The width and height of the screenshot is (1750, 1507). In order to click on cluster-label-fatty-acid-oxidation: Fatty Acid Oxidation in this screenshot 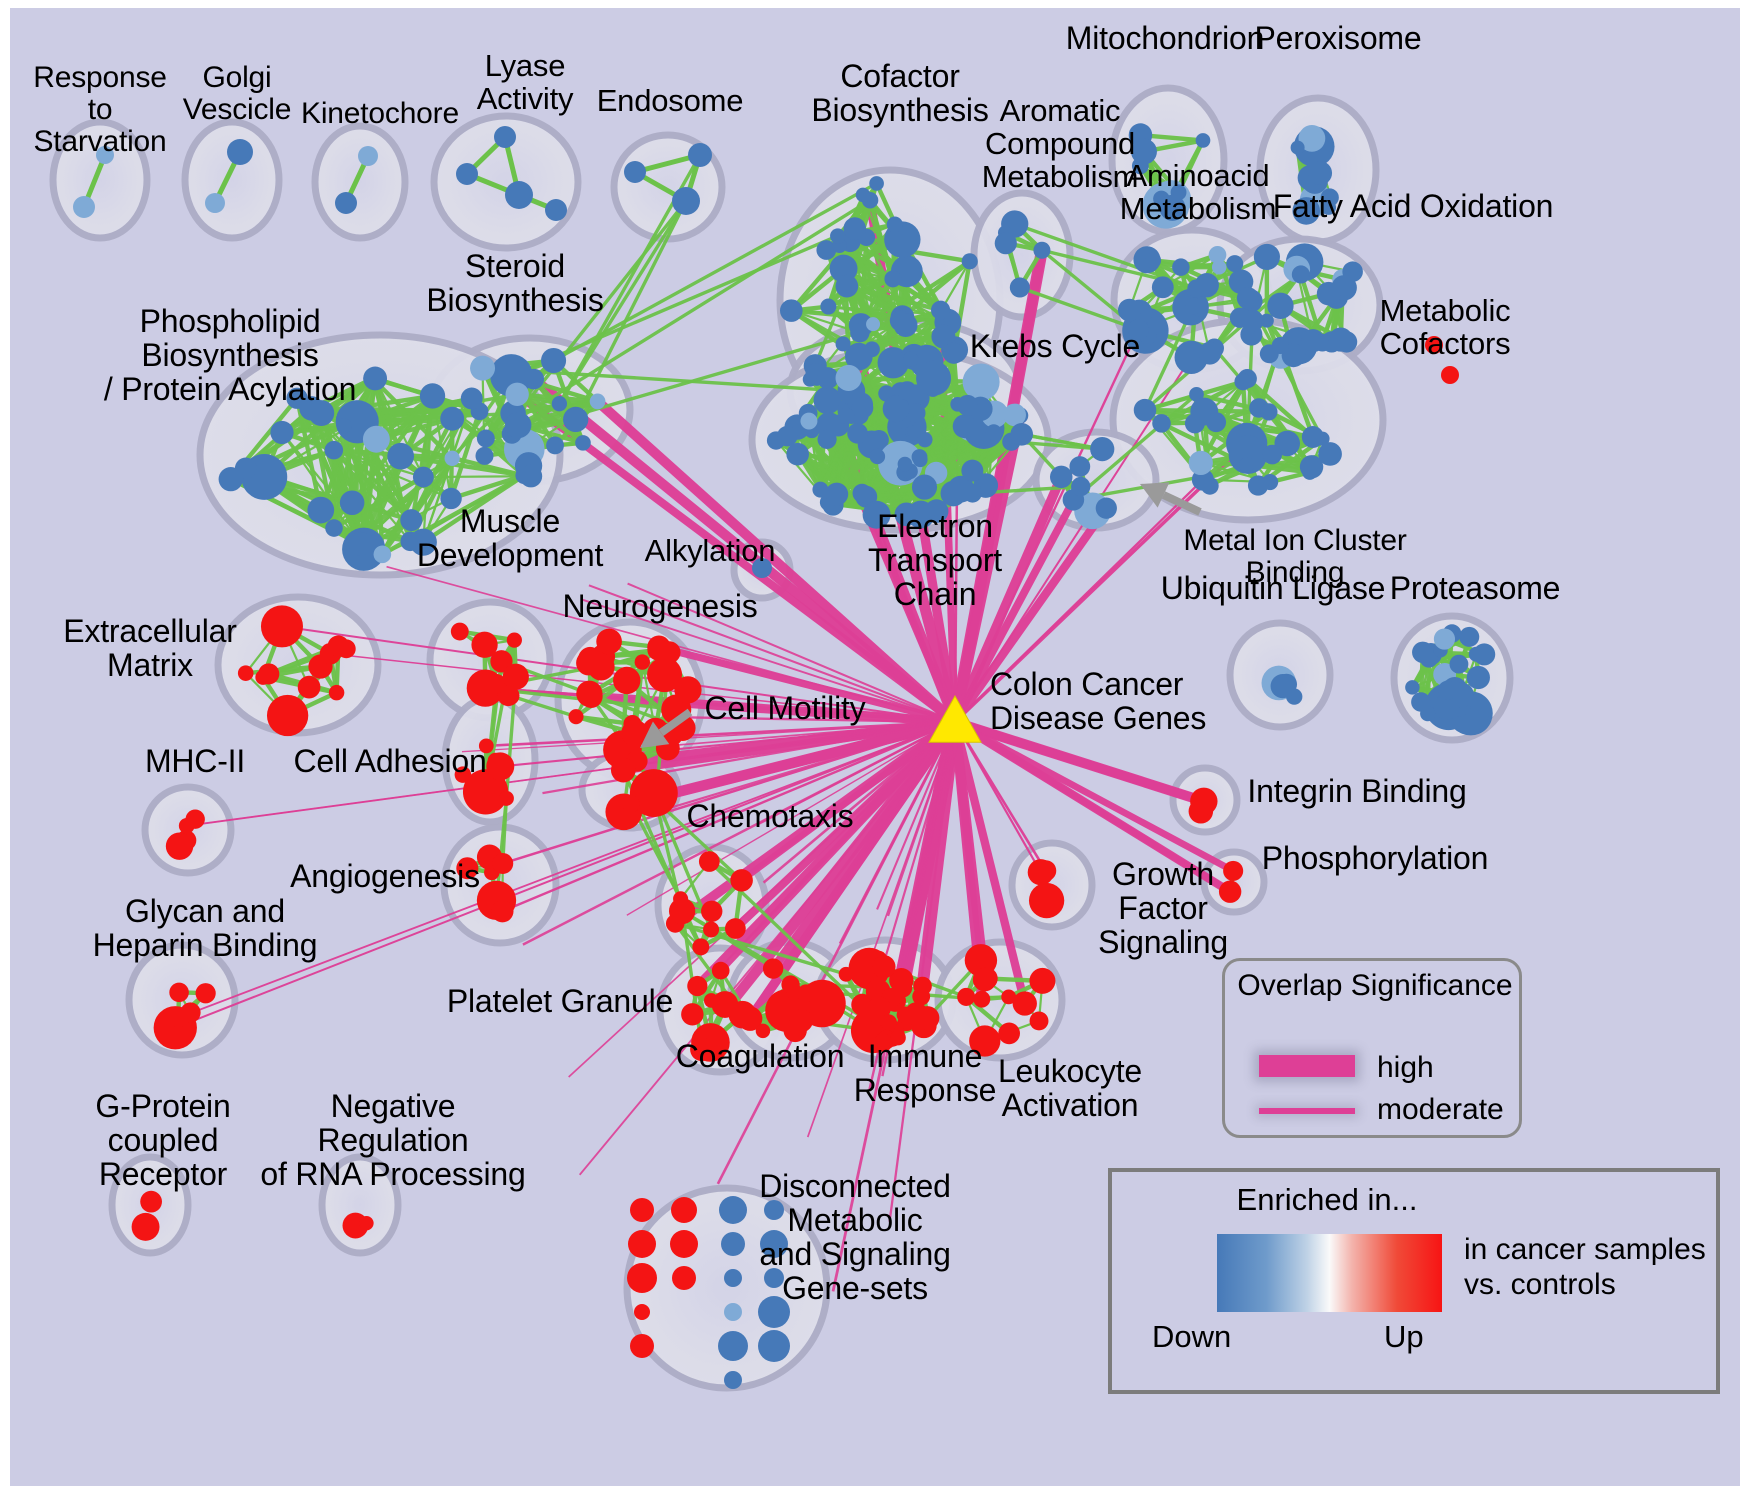, I will do `click(1413, 206)`.